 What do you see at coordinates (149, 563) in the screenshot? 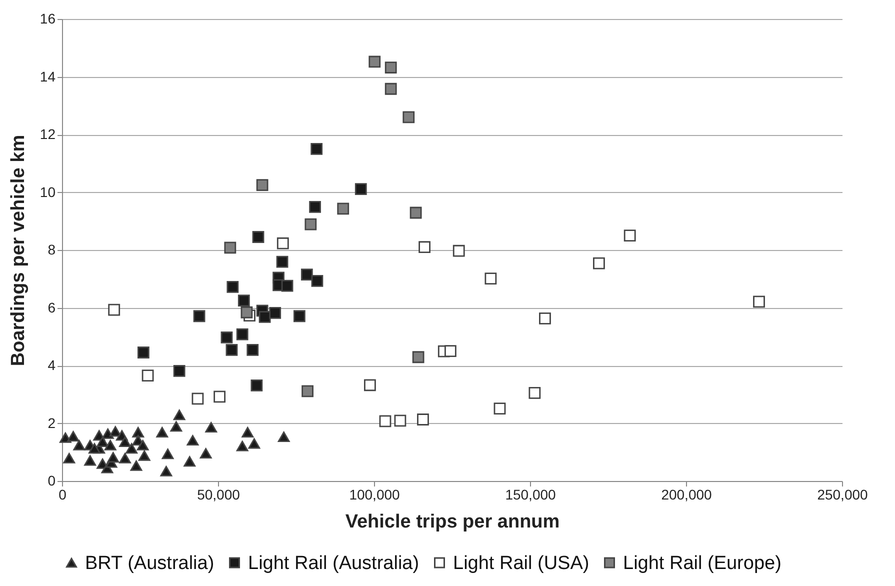
I see `legend-label: BRT (Australia)` at bounding box center [149, 563].